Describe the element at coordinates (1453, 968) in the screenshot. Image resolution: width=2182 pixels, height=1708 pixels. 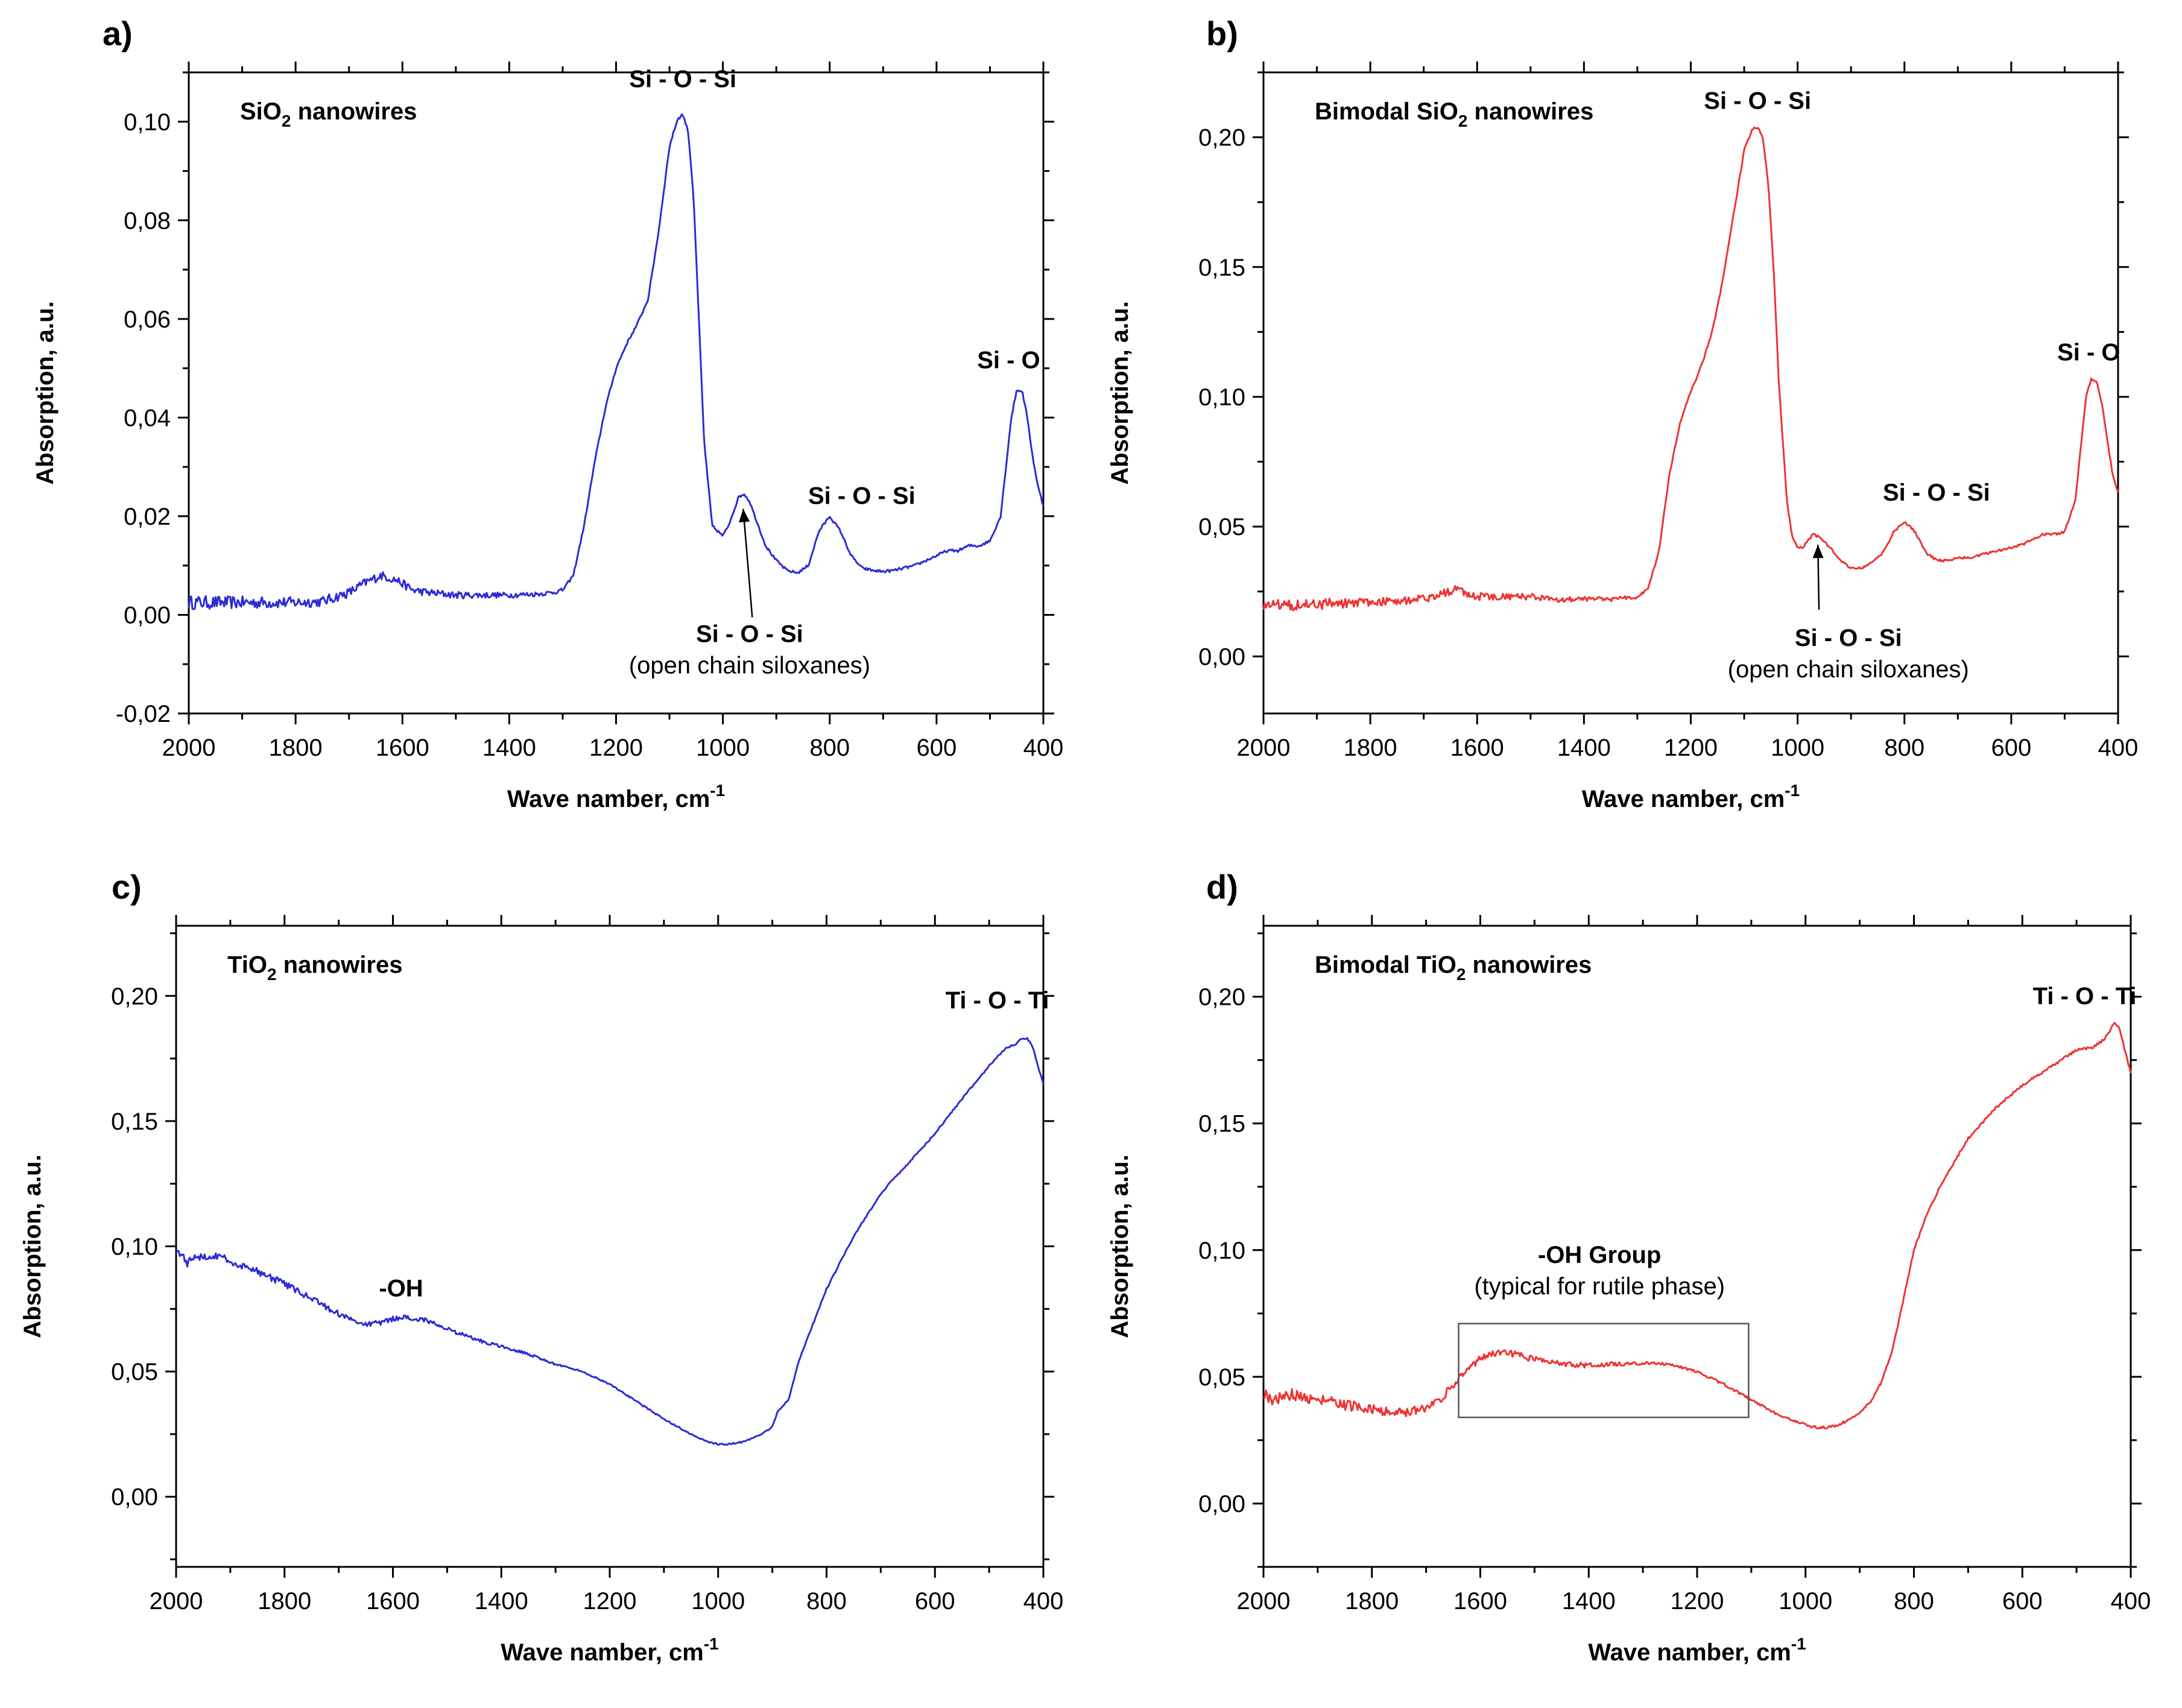
I see `plot-title: Bimodal TiO2 nanowires` at that location.